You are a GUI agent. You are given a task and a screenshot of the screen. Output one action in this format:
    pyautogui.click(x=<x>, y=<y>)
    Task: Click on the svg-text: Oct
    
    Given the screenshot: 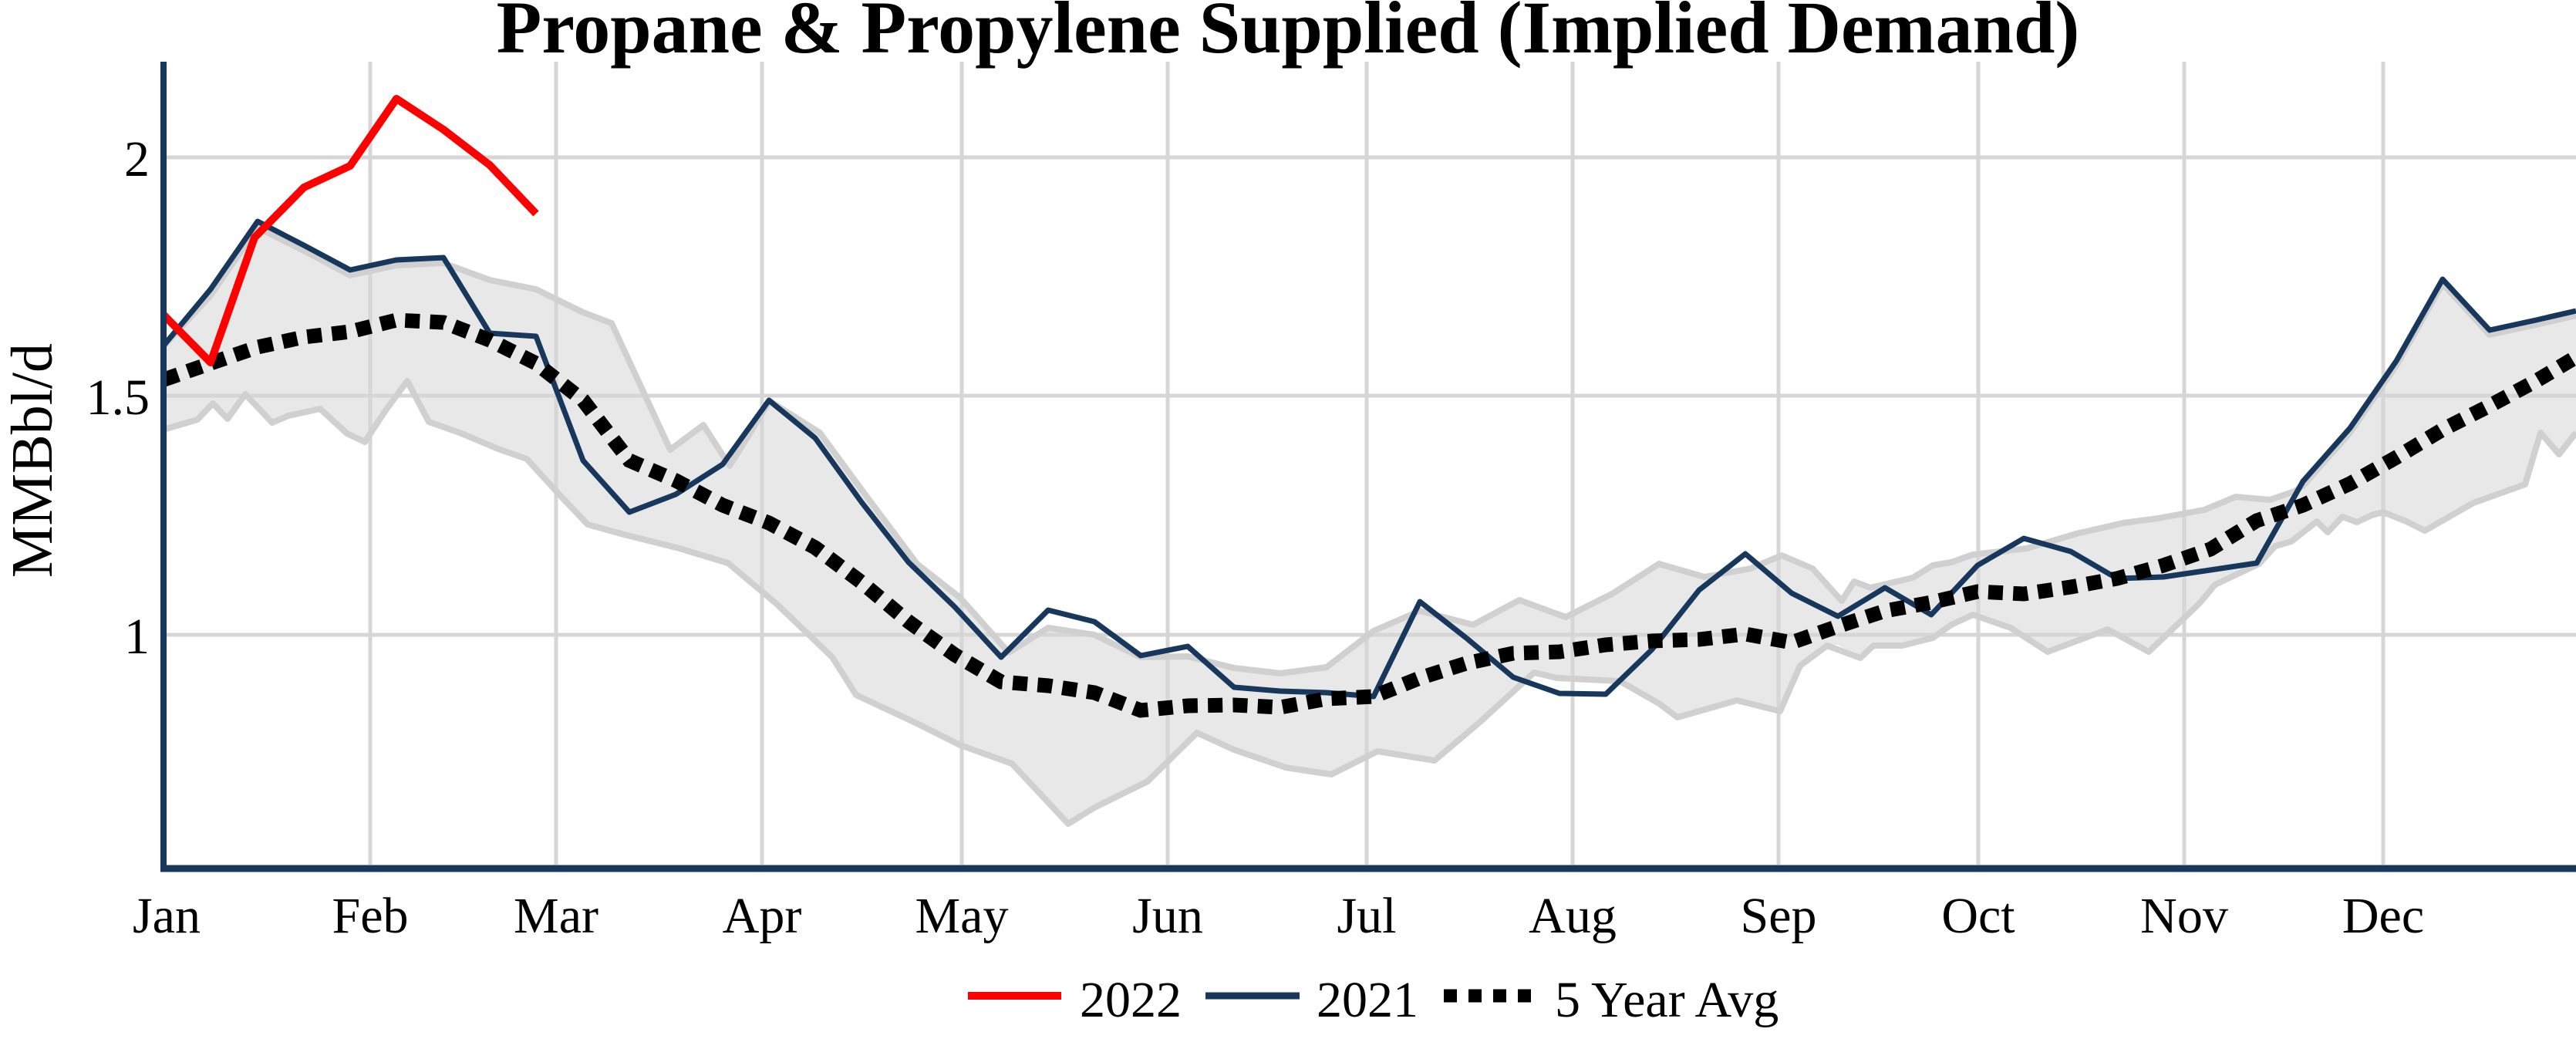 What is the action you would take?
    pyautogui.click(x=1978, y=916)
    